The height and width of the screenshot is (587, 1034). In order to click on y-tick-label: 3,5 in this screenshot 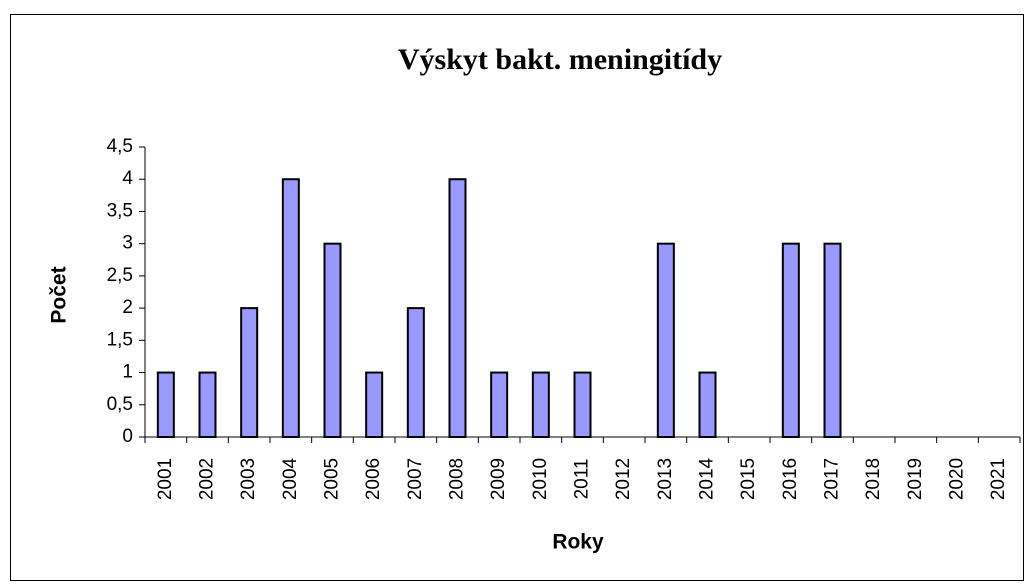, I will do `click(120, 210)`.